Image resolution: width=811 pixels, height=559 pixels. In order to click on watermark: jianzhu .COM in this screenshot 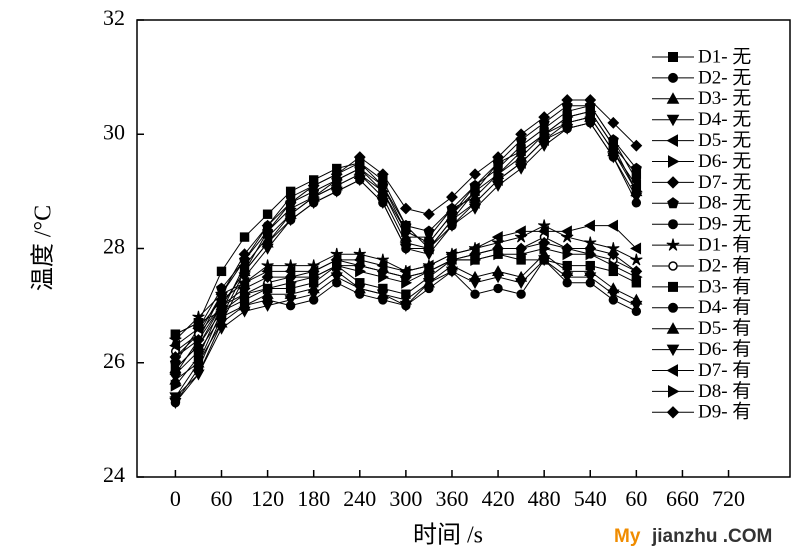, I will do `click(711, 536)`.